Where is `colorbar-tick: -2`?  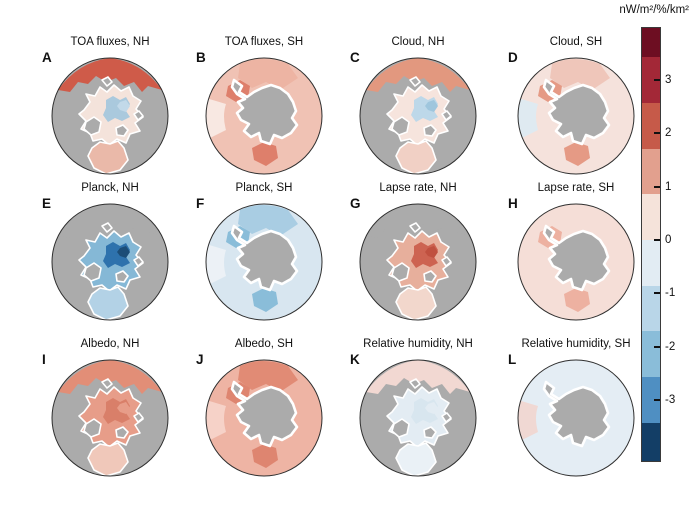
colorbar-tick: -2 is located at coordinates (664, 347).